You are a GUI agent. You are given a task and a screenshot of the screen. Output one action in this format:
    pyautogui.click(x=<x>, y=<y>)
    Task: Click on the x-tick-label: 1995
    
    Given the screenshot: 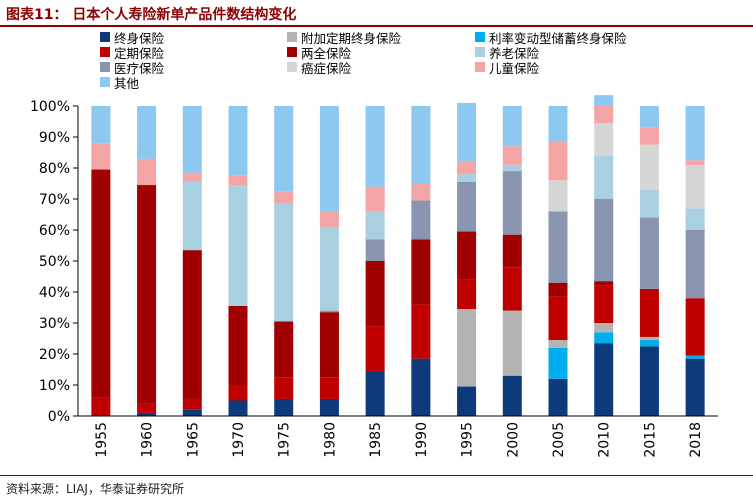 What is the action you would take?
    pyautogui.click(x=468, y=440)
    